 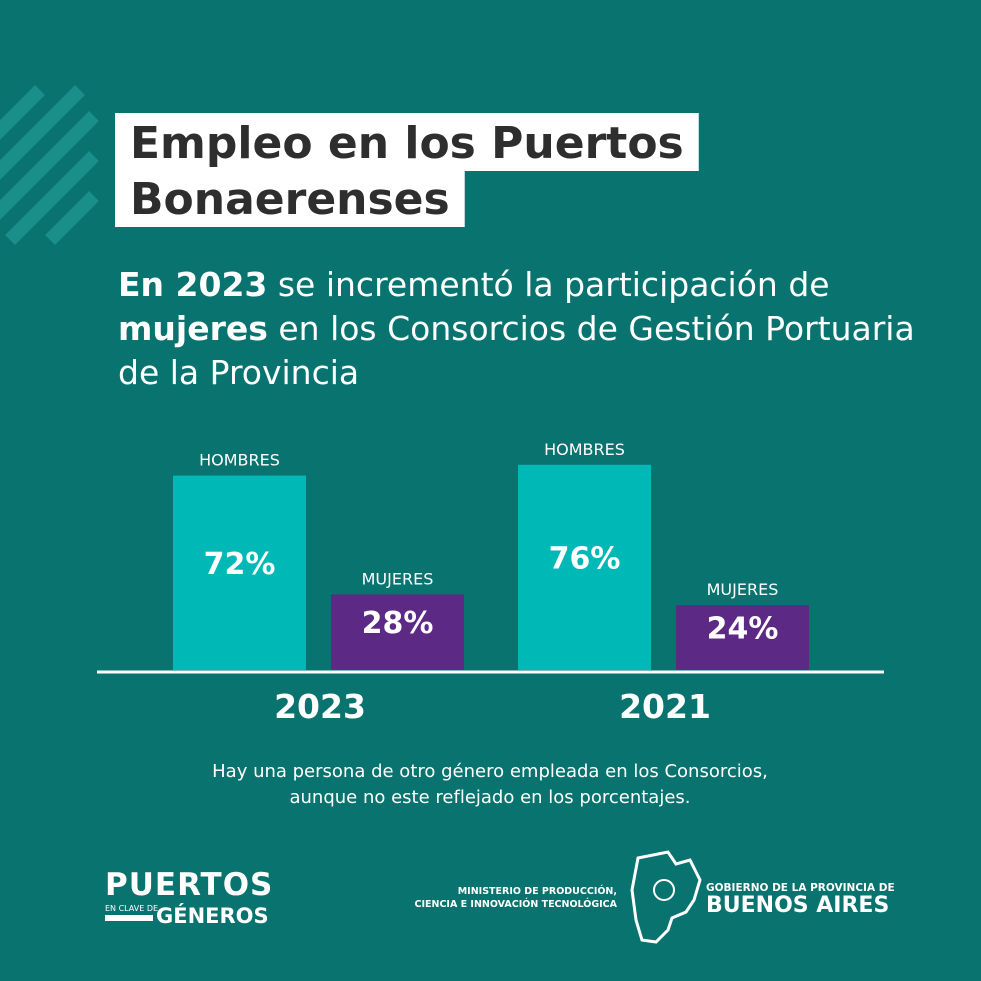 I want to click on value-label: 72%, so click(x=240, y=564).